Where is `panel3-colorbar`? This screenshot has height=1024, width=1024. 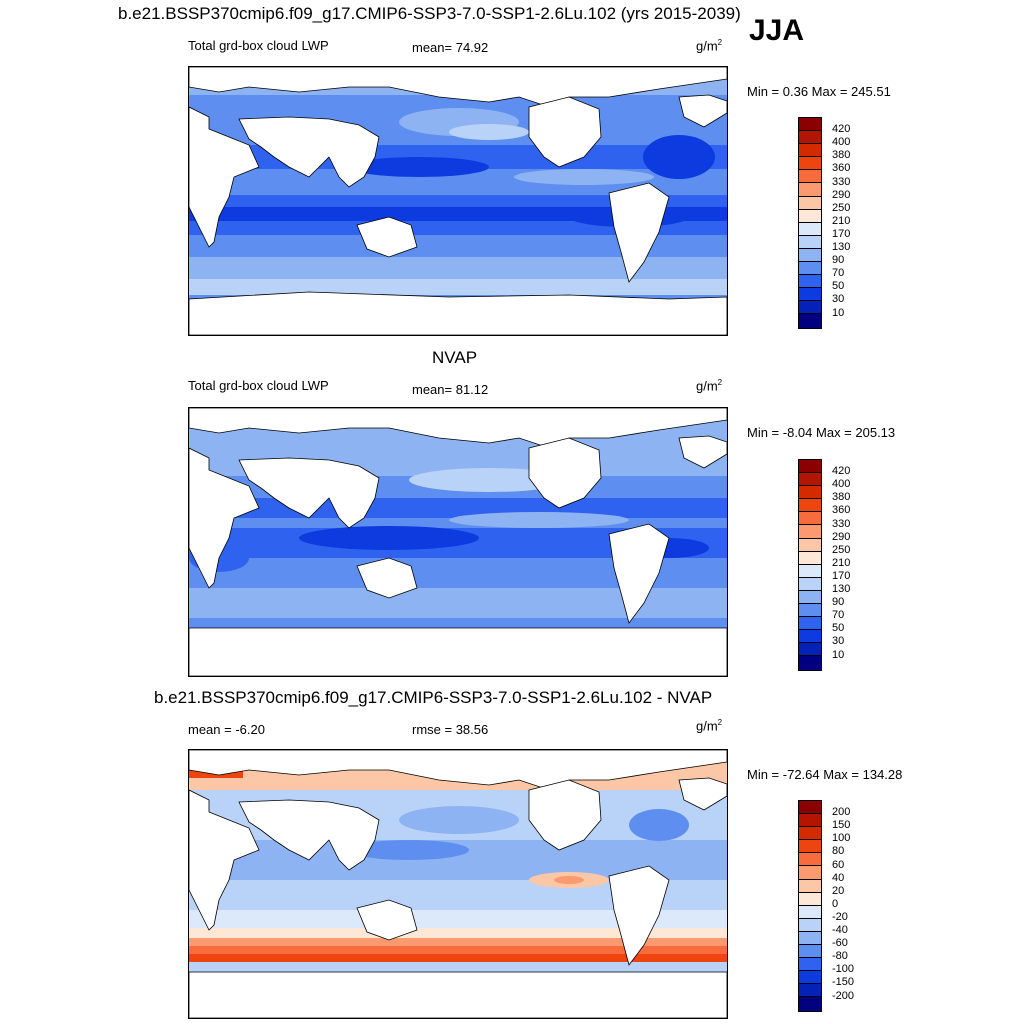
panel3-colorbar is located at coordinates (810, 906).